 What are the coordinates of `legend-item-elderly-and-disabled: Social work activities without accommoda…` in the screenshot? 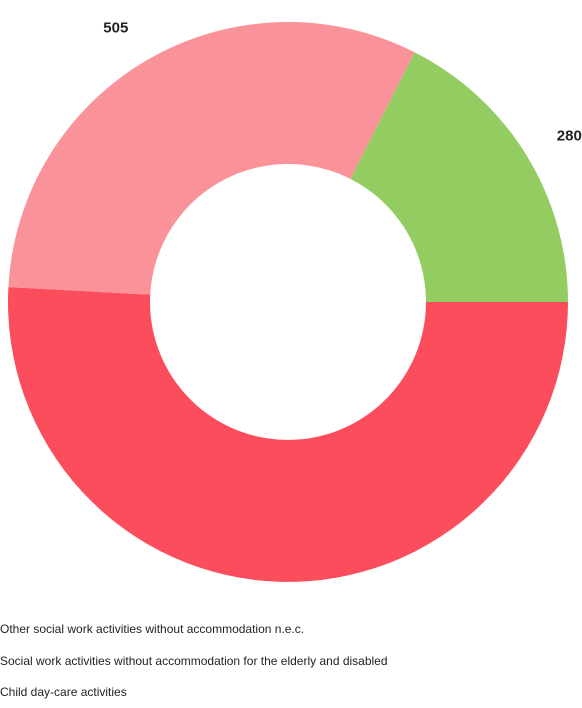 It's located at (194, 661).